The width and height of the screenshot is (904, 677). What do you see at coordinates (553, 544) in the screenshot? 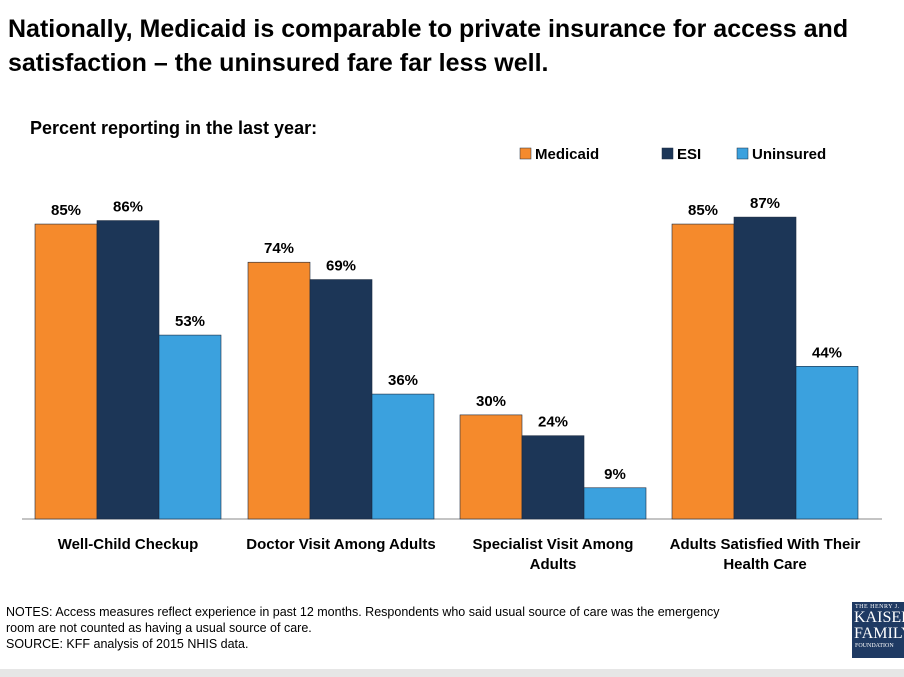
I see `category-label: Specialist Visit Among` at bounding box center [553, 544].